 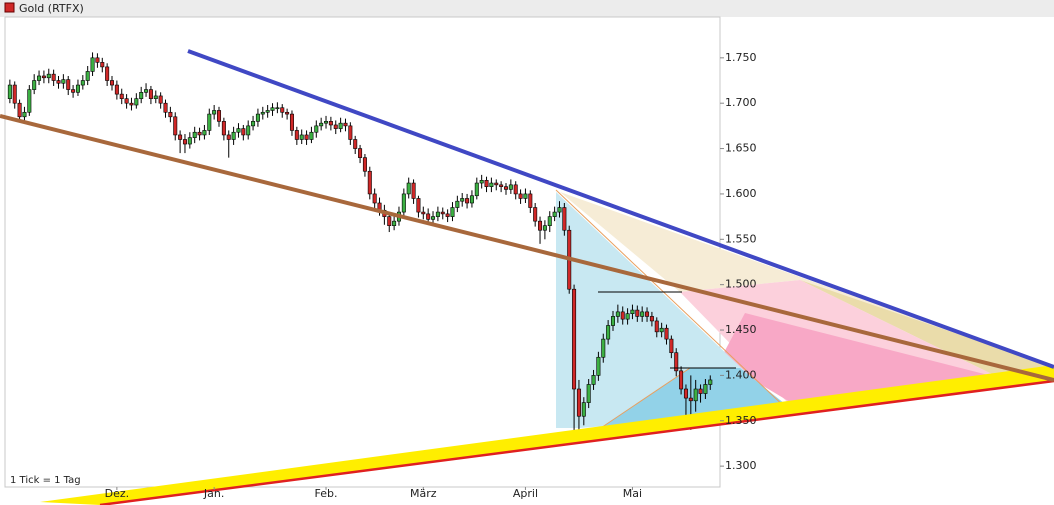 I want to click on y-tick-label: 1.700, so click(x=741, y=102).